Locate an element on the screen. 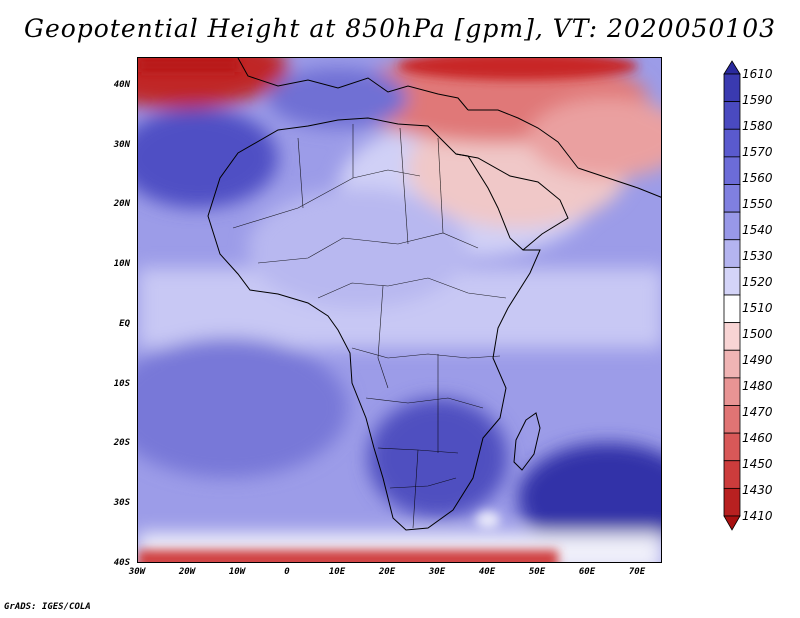 This screenshot has height=618, width=800. grads-credit: GrADS: IGES/COLA is located at coordinates (47, 607).